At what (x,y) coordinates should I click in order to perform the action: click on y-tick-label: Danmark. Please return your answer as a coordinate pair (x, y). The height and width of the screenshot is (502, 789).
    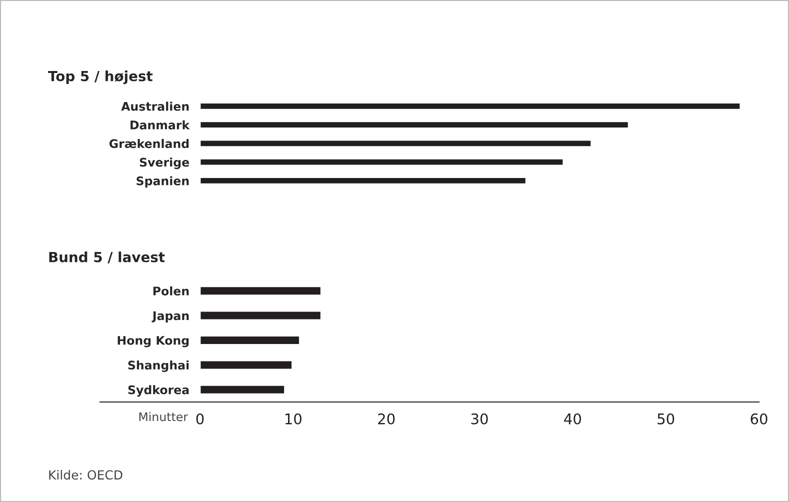
    Looking at the image, I should click on (160, 125).